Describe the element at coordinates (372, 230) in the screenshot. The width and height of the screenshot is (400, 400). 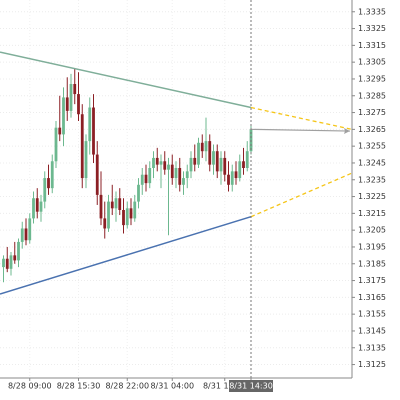
I see `y-tick-label: 1.3205` at that location.